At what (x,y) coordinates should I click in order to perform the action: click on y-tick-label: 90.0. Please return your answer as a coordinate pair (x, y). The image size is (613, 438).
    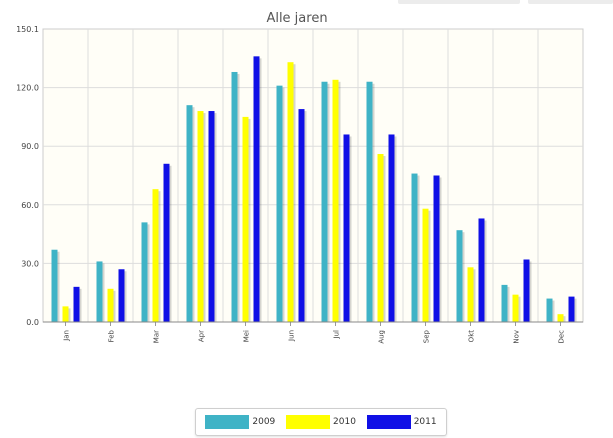
    Looking at the image, I should click on (30, 146).